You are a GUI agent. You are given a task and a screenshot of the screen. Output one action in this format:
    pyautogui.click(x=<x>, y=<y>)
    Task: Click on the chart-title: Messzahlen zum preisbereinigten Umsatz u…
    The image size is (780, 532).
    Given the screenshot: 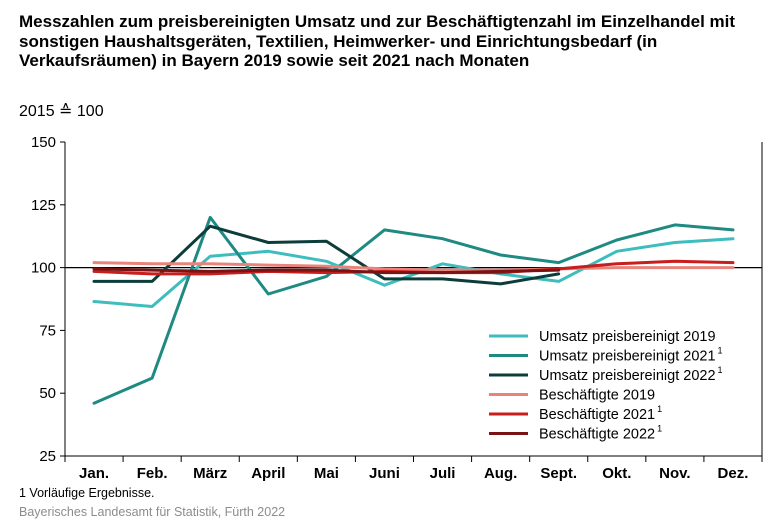 What is the action you would take?
    pyautogui.click(x=377, y=41)
    